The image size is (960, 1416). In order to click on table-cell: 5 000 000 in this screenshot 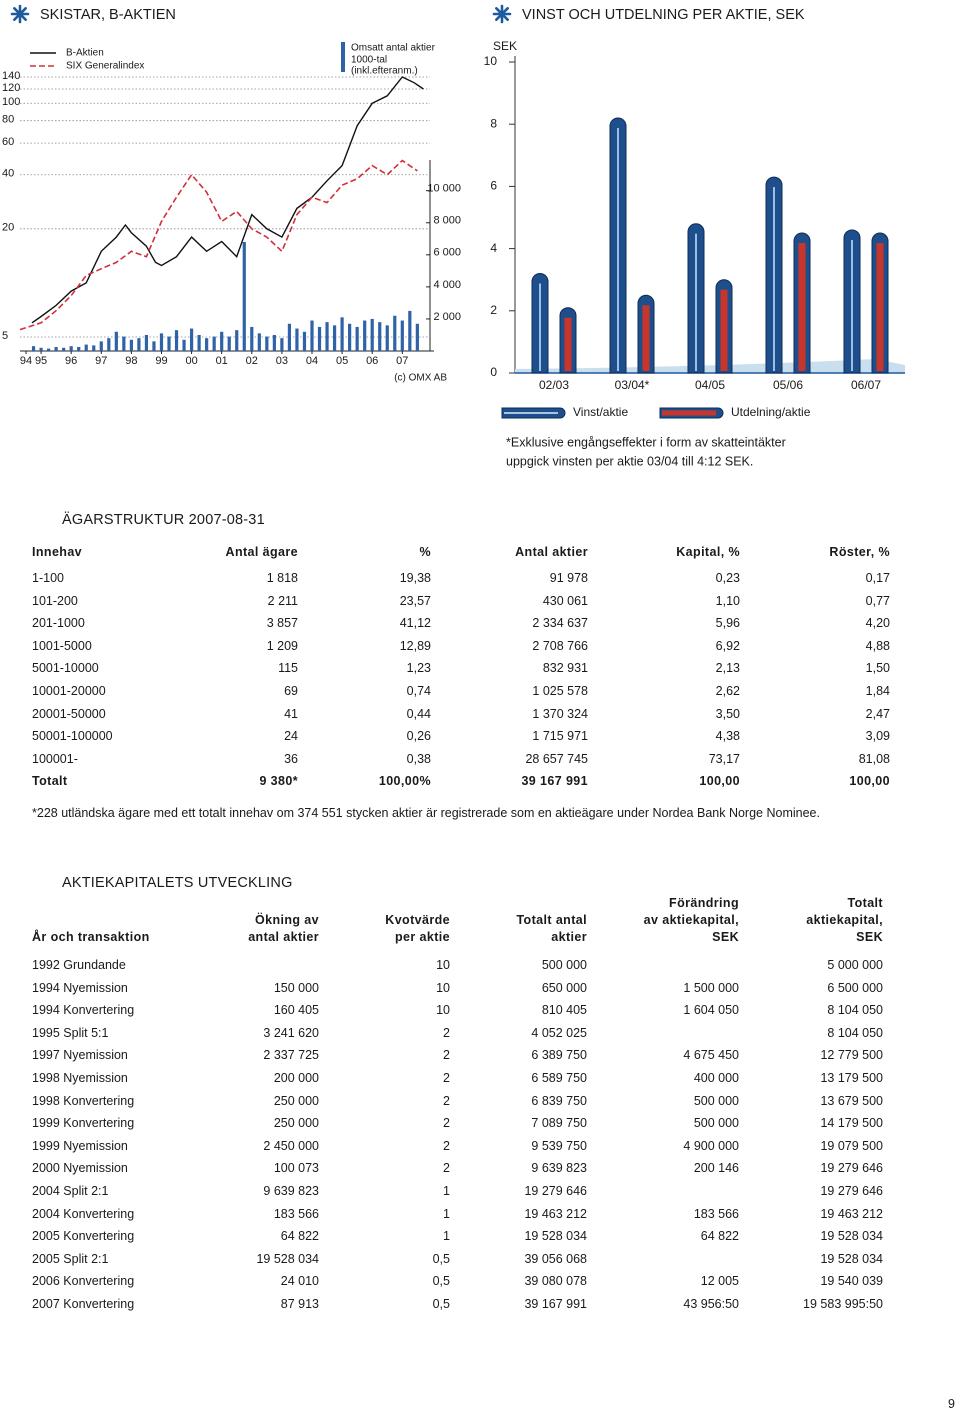, I will do `click(855, 965)`.